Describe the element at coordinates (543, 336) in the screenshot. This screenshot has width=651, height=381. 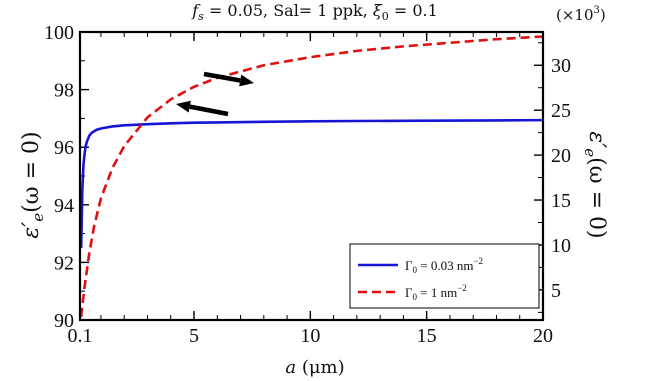
I see `x-tick-label: 20` at that location.